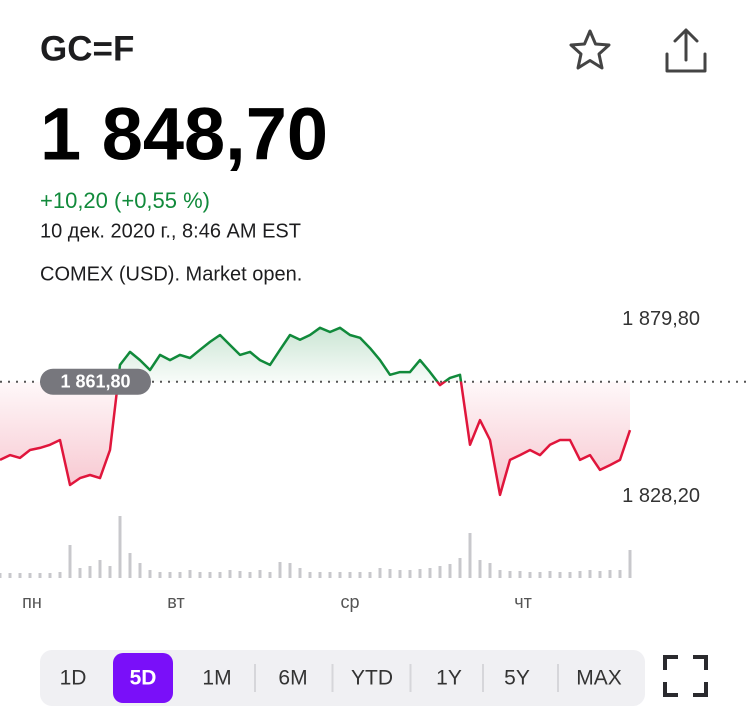 The width and height of the screenshot is (750, 718). I want to click on x-tick-label: пн, so click(32, 602).